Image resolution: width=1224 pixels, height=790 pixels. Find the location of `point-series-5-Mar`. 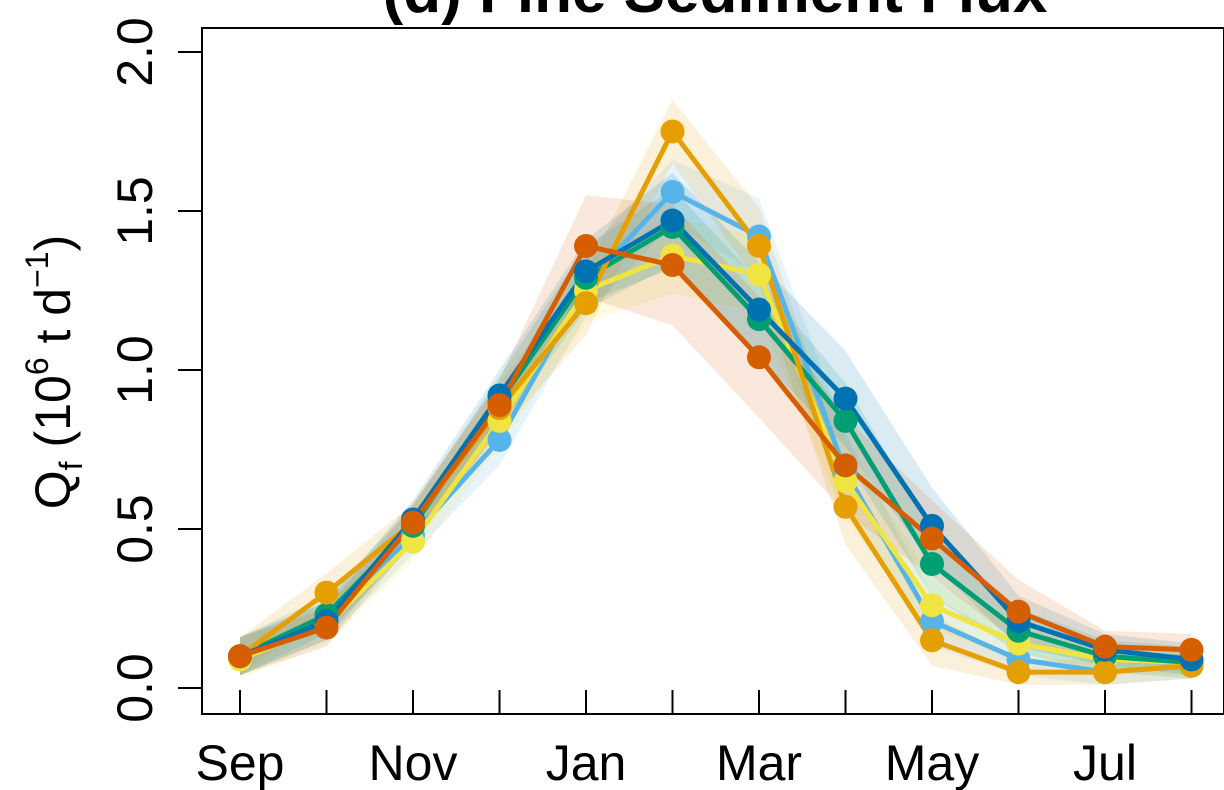

point-series-5-Mar is located at coordinates (759, 309).